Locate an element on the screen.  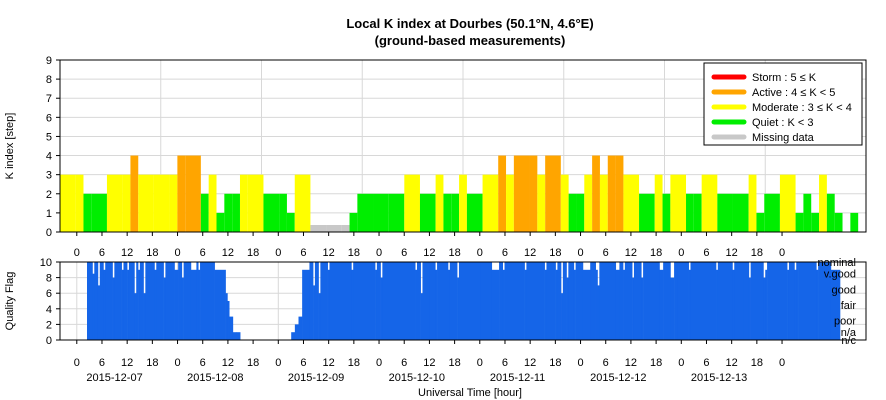
legend-label-moderate: Moderate : 3 ≤ K < 4 is located at coordinates (802, 108).